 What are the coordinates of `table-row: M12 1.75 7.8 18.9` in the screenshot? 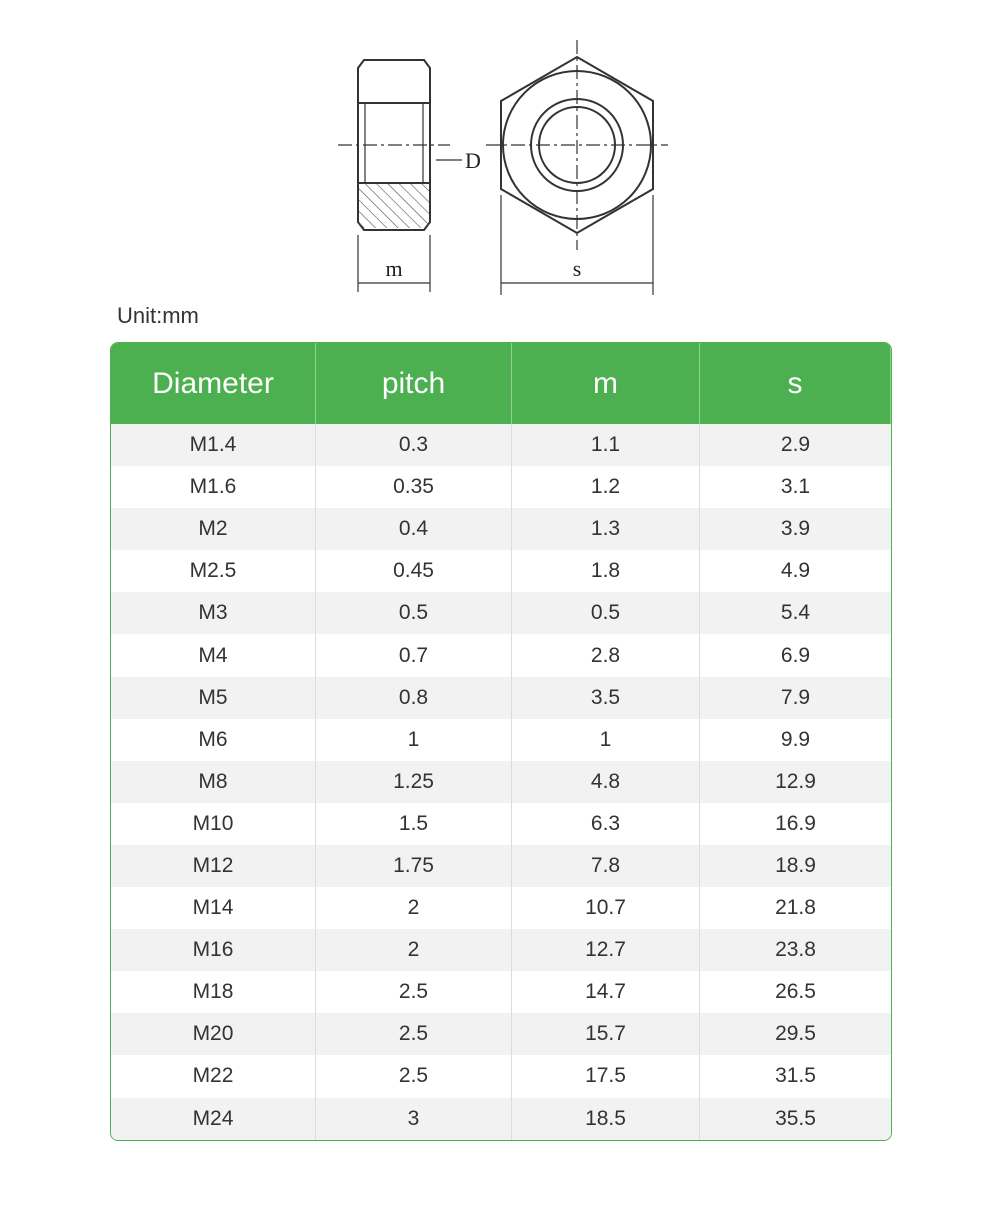 It's located at (501, 866).